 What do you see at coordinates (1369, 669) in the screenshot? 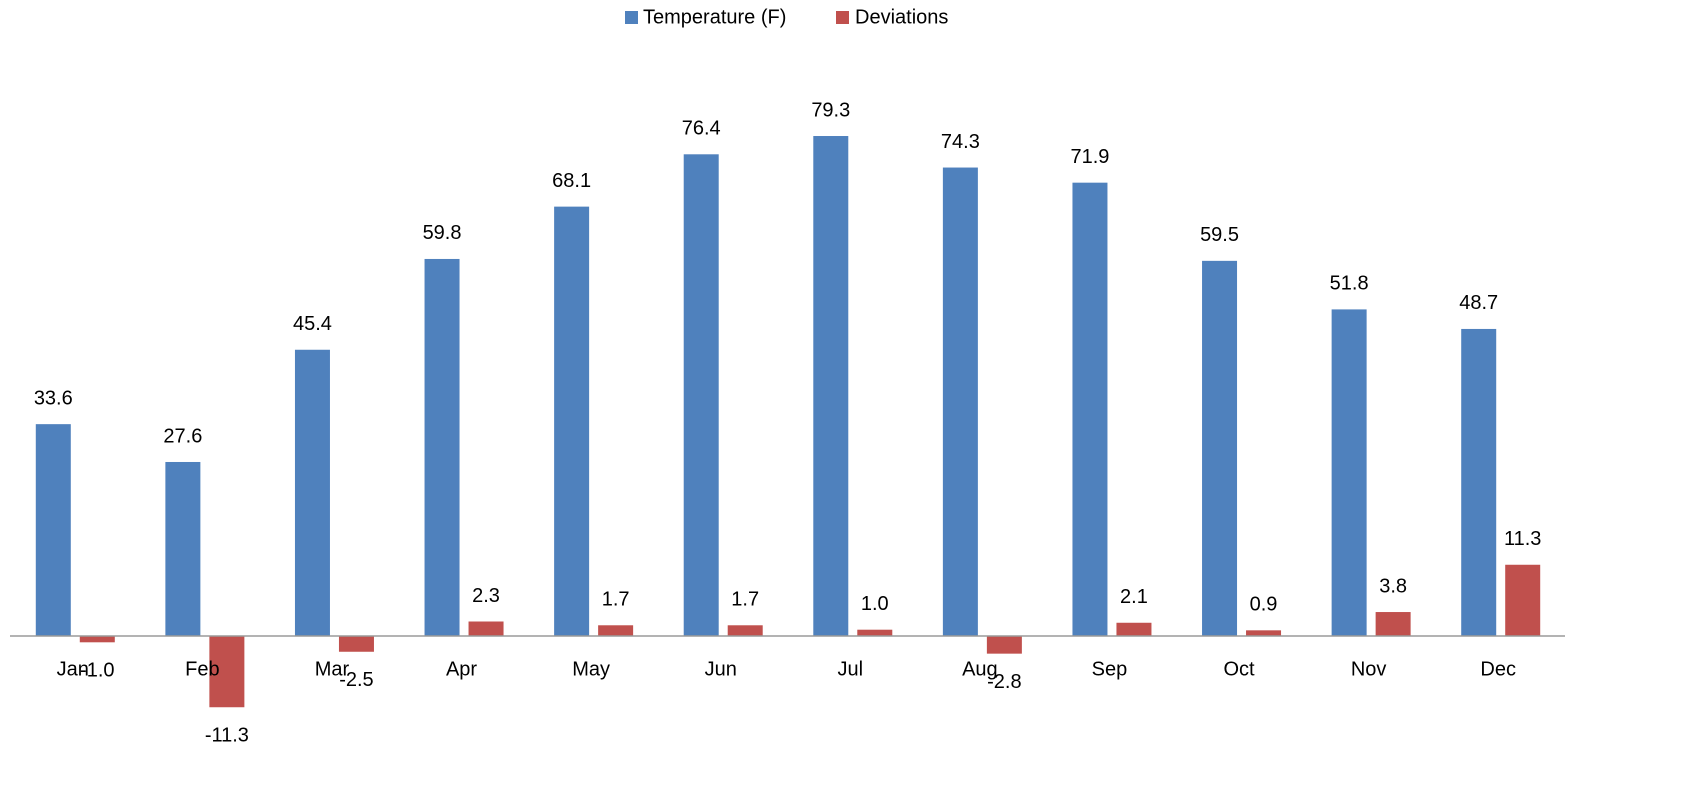
I see `x-tick-label: Nov` at bounding box center [1369, 669].